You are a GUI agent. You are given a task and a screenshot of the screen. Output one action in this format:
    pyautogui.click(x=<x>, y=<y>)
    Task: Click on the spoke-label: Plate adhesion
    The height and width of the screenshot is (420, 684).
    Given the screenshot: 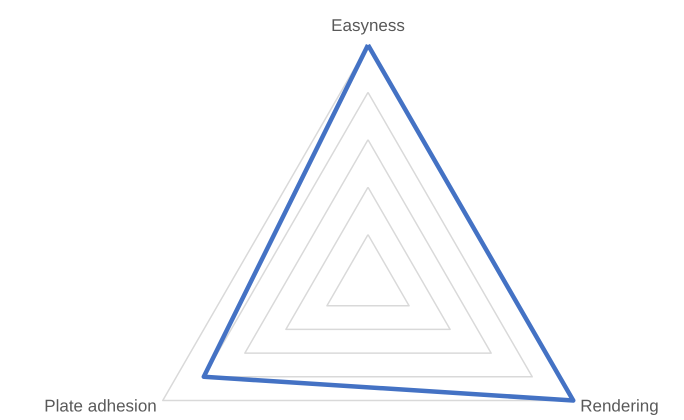 What is the action you would take?
    pyautogui.click(x=100, y=406)
    